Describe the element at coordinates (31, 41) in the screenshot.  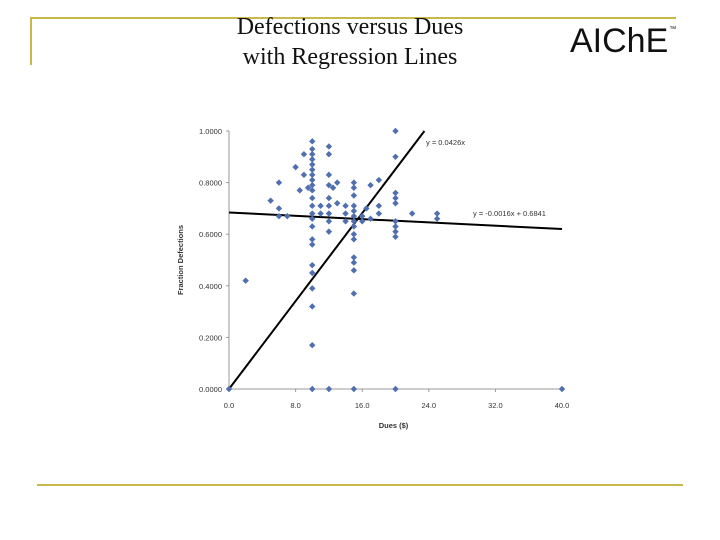
I see `left-rule` at that location.